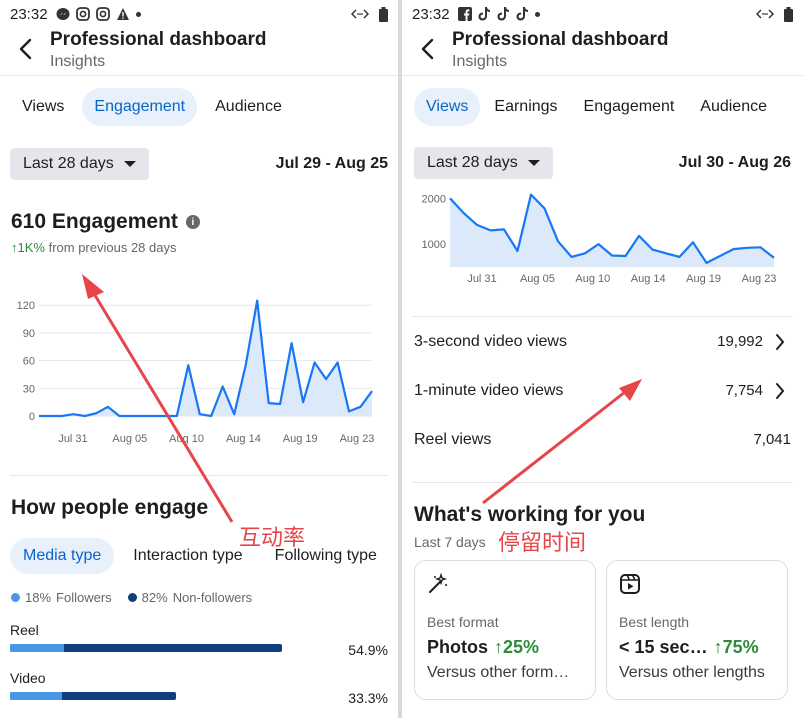 The height and width of the screenshot is (718, 803). Describe the element at coordinates (188, 555) in the screenshot. I see `chip-interaction-type: Interaction type` at that location.